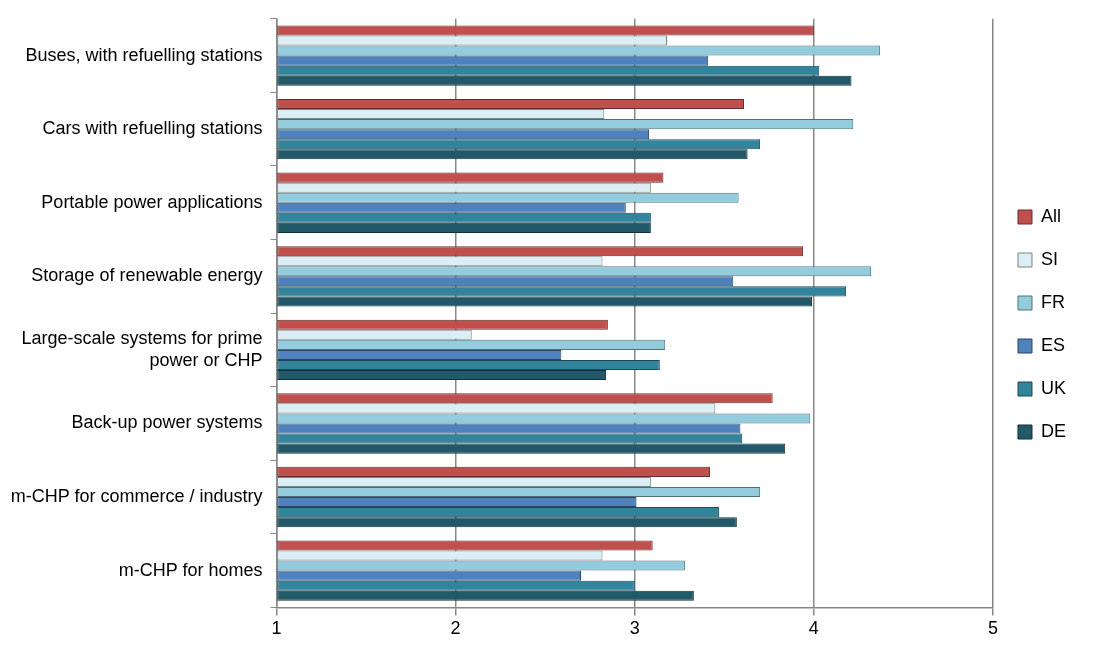 Image resolution: width=1096 pixels, height=647 pixels. What do you see at coordinates (144, 54) in the screenshot?
I see `y-tick-label: Buses, with refuelling stations` at bounding box center [144, 54].